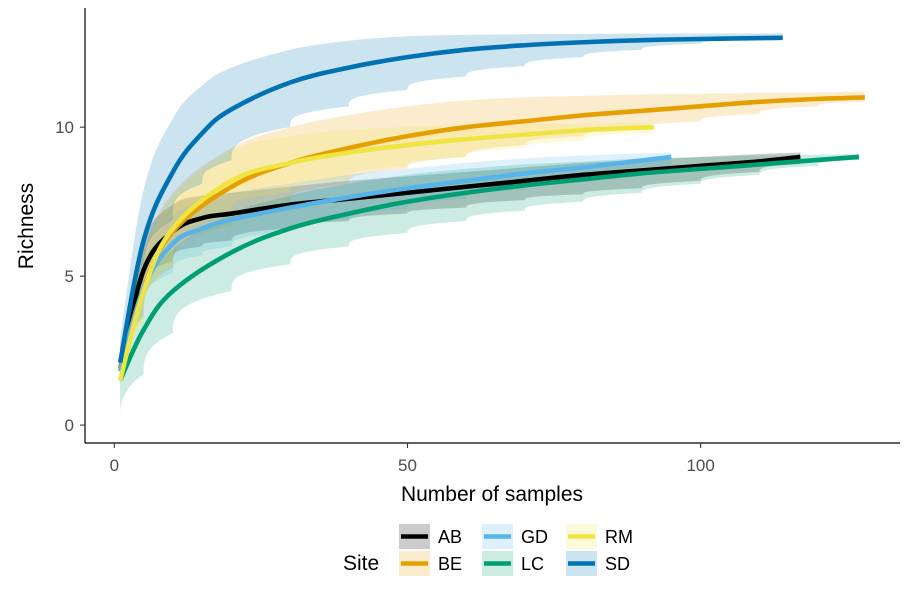  I want to click on y-axis-ticks: 0 5 10, so click(70, 276).